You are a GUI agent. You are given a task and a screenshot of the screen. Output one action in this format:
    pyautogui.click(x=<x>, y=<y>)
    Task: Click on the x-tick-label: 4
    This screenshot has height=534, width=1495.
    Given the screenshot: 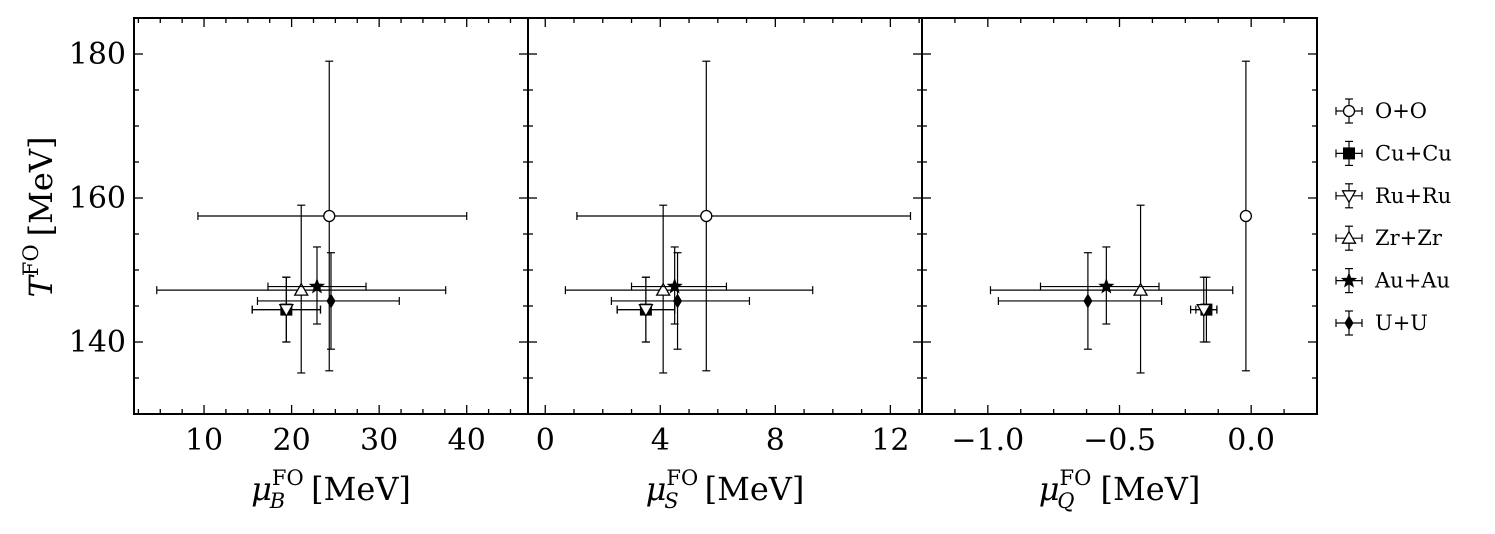 What is the action you would take?
    pyautogui.click(x=660, y=440)
    